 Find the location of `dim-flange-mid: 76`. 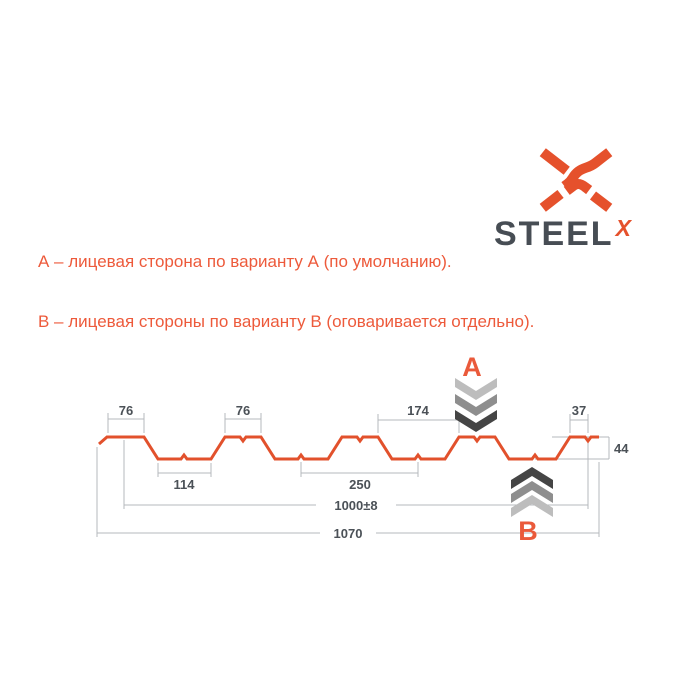

dim-flange-mid: 76 is located at coordinates (243, 410).